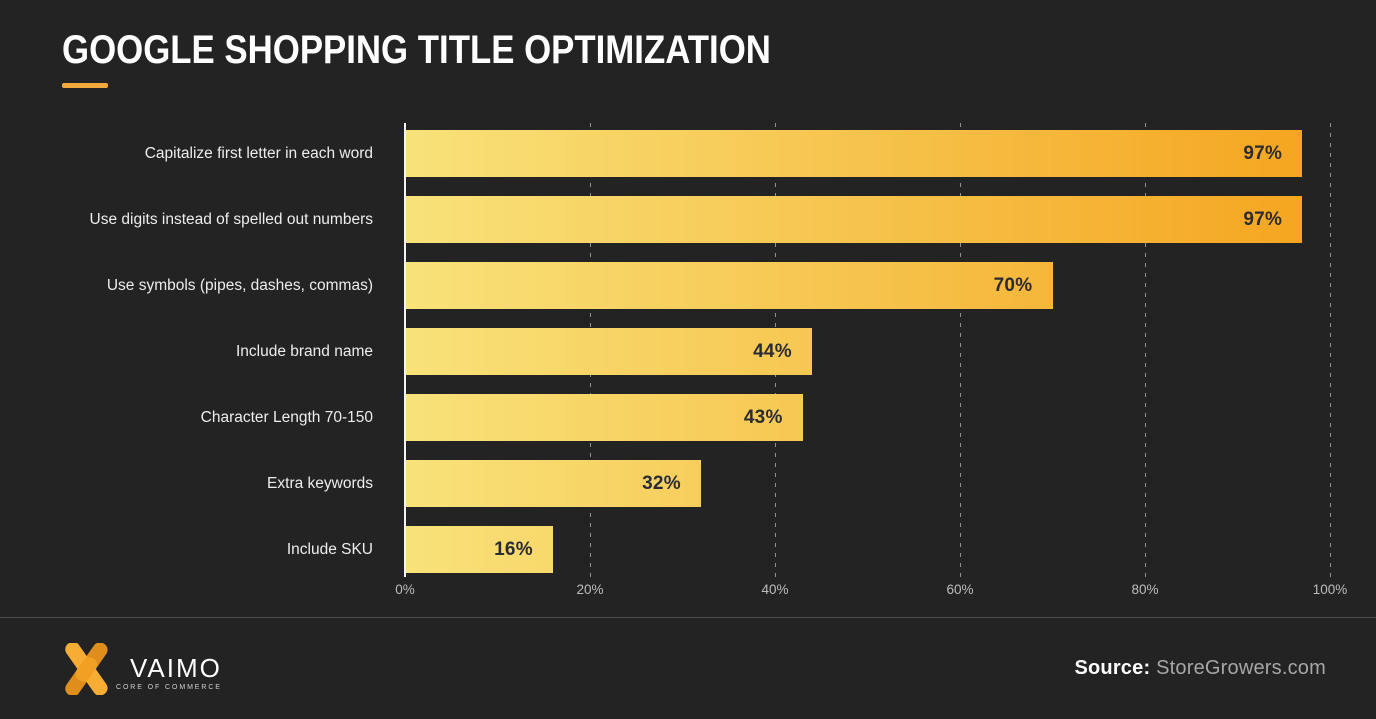 The width and height of the screenshot is (1376, 719). What do you see at coordinates (1330, 589) in the screenshot?
I see `x-tick-label: 100%` at bounding box center [1330, 589].